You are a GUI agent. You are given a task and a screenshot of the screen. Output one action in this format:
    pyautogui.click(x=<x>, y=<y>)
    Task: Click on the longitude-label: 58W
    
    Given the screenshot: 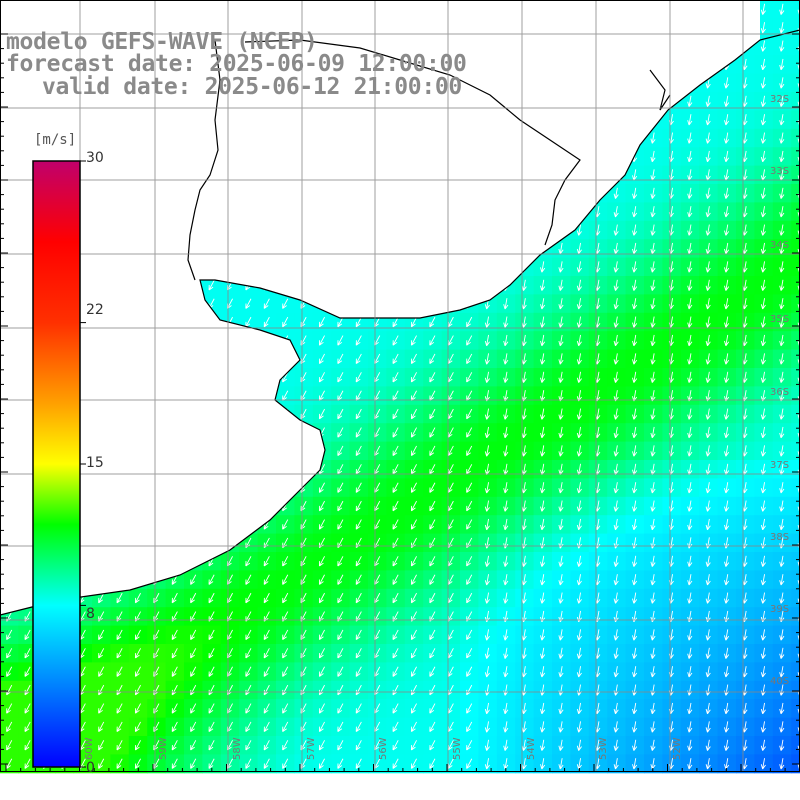 What is the action you would take?
    pyautogui.click(x=237, y=748)
    